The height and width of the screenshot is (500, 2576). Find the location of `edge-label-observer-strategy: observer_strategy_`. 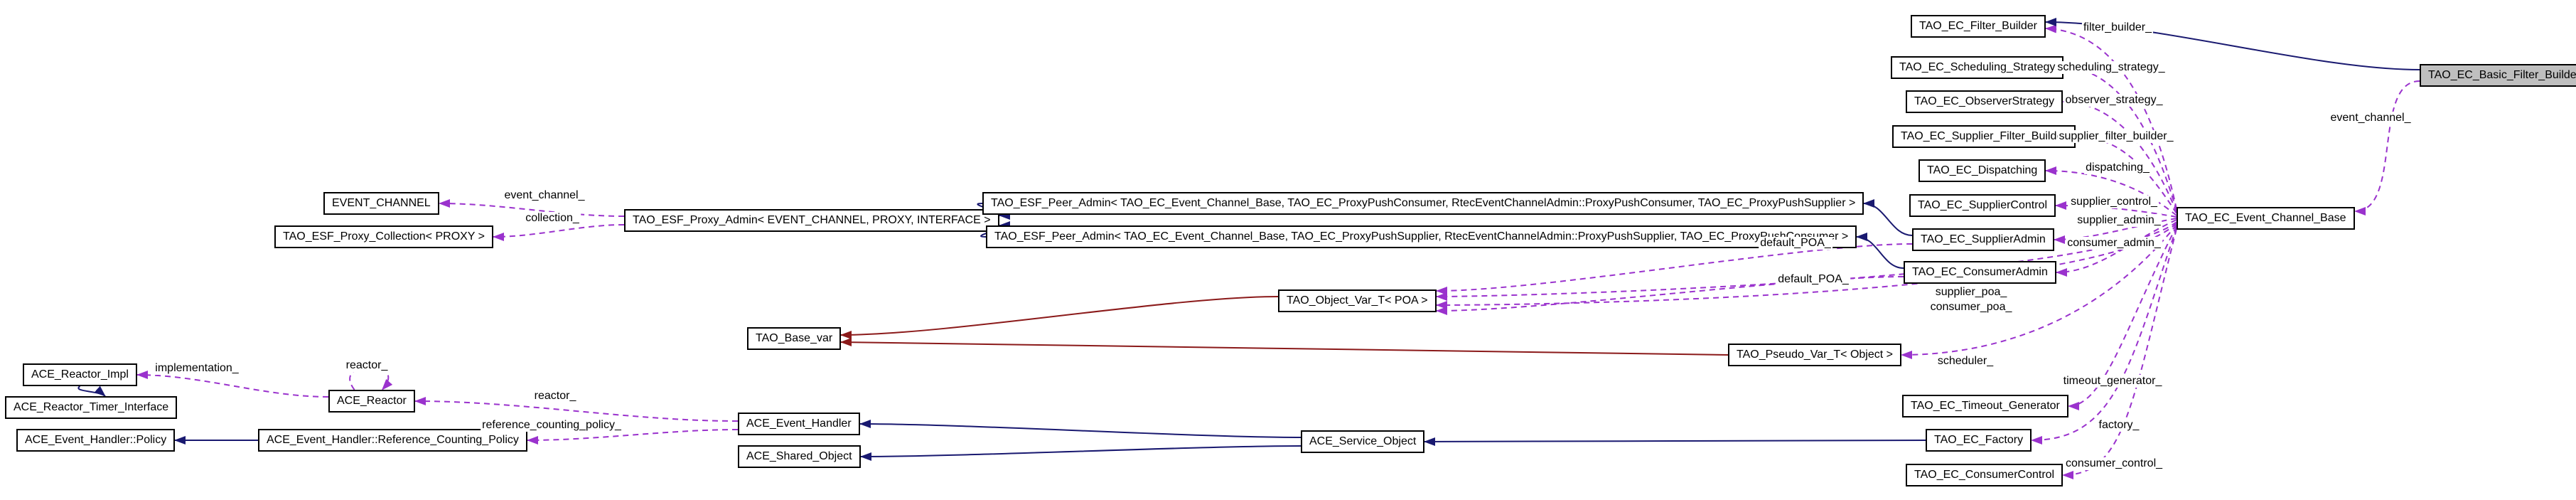

edge-label-observer-strategy: observer_strategy_ is located at coordinates (2114, 100).